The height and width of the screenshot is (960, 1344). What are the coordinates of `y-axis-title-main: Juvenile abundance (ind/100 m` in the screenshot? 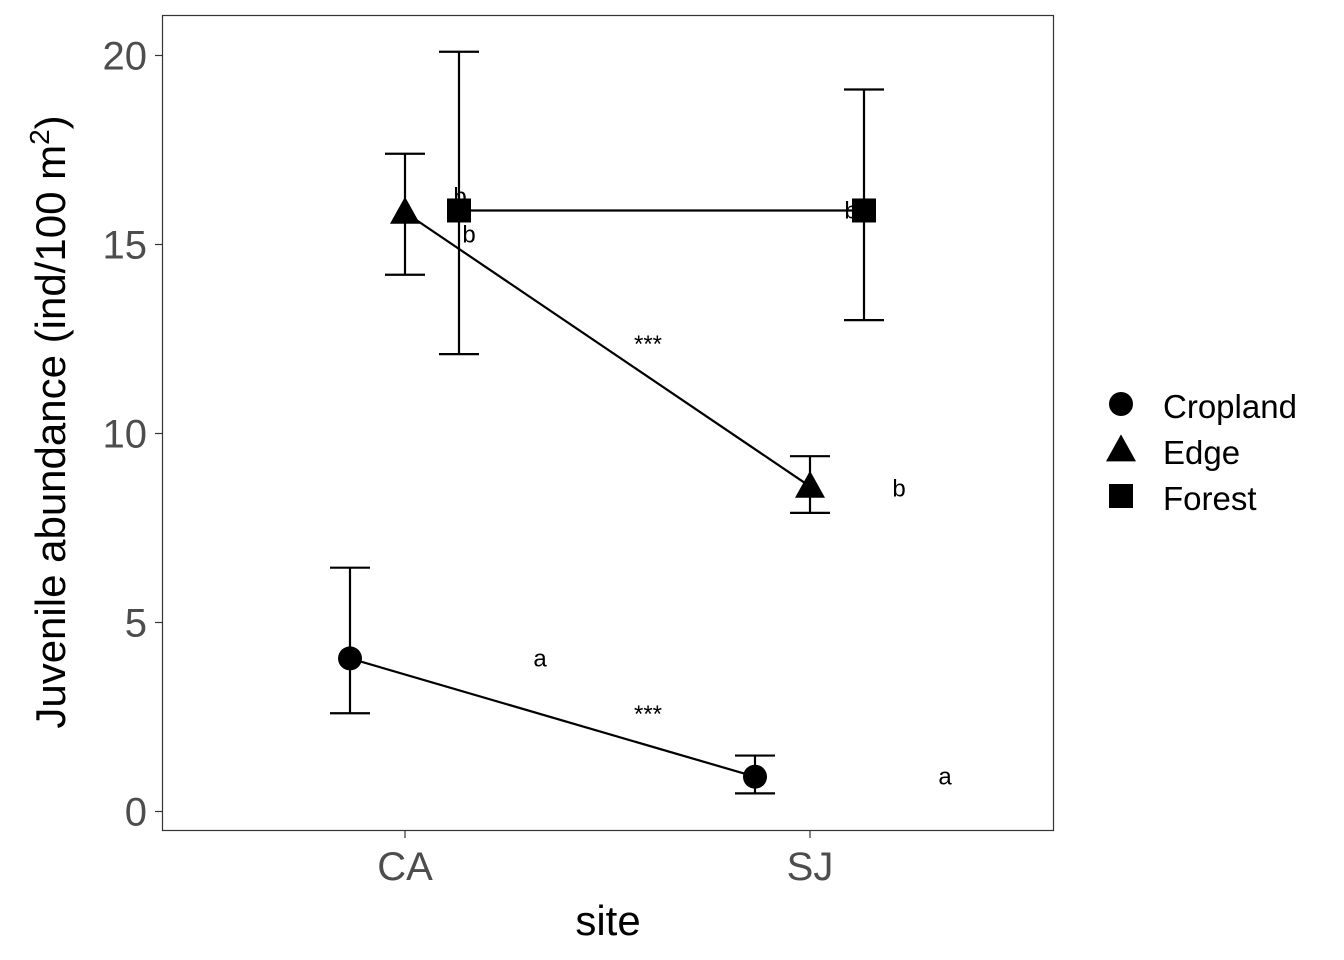 It's located at (50, 437).